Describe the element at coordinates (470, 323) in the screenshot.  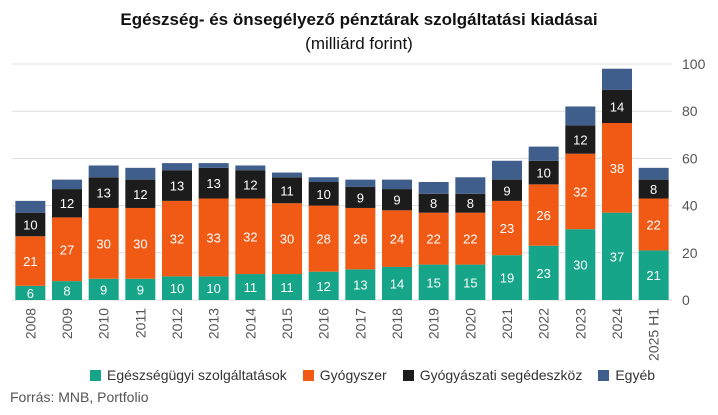
I see `x-tick-label: 2020` at that location.